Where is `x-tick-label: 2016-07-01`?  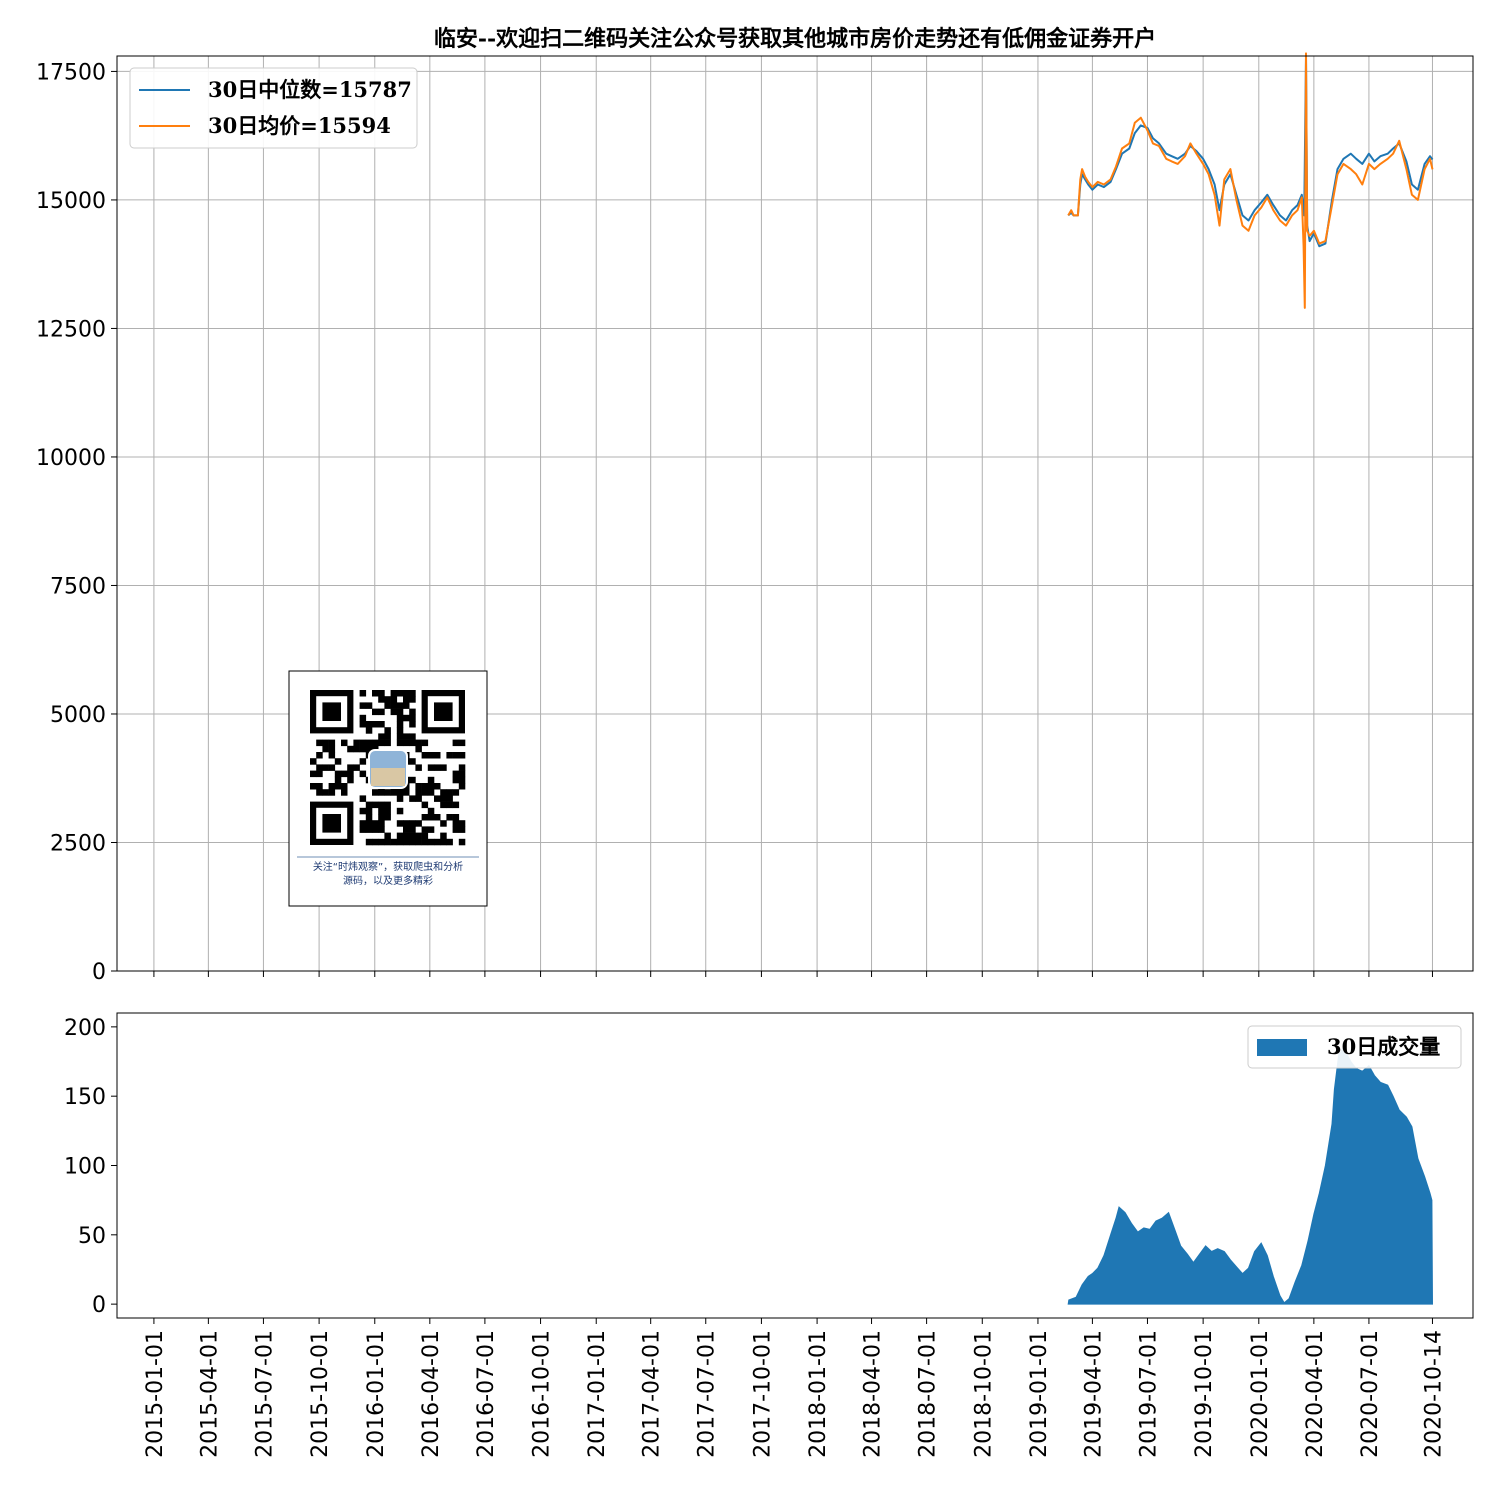 x-tick-label: 2016-07-01 is located at coordinates (486, 1394).